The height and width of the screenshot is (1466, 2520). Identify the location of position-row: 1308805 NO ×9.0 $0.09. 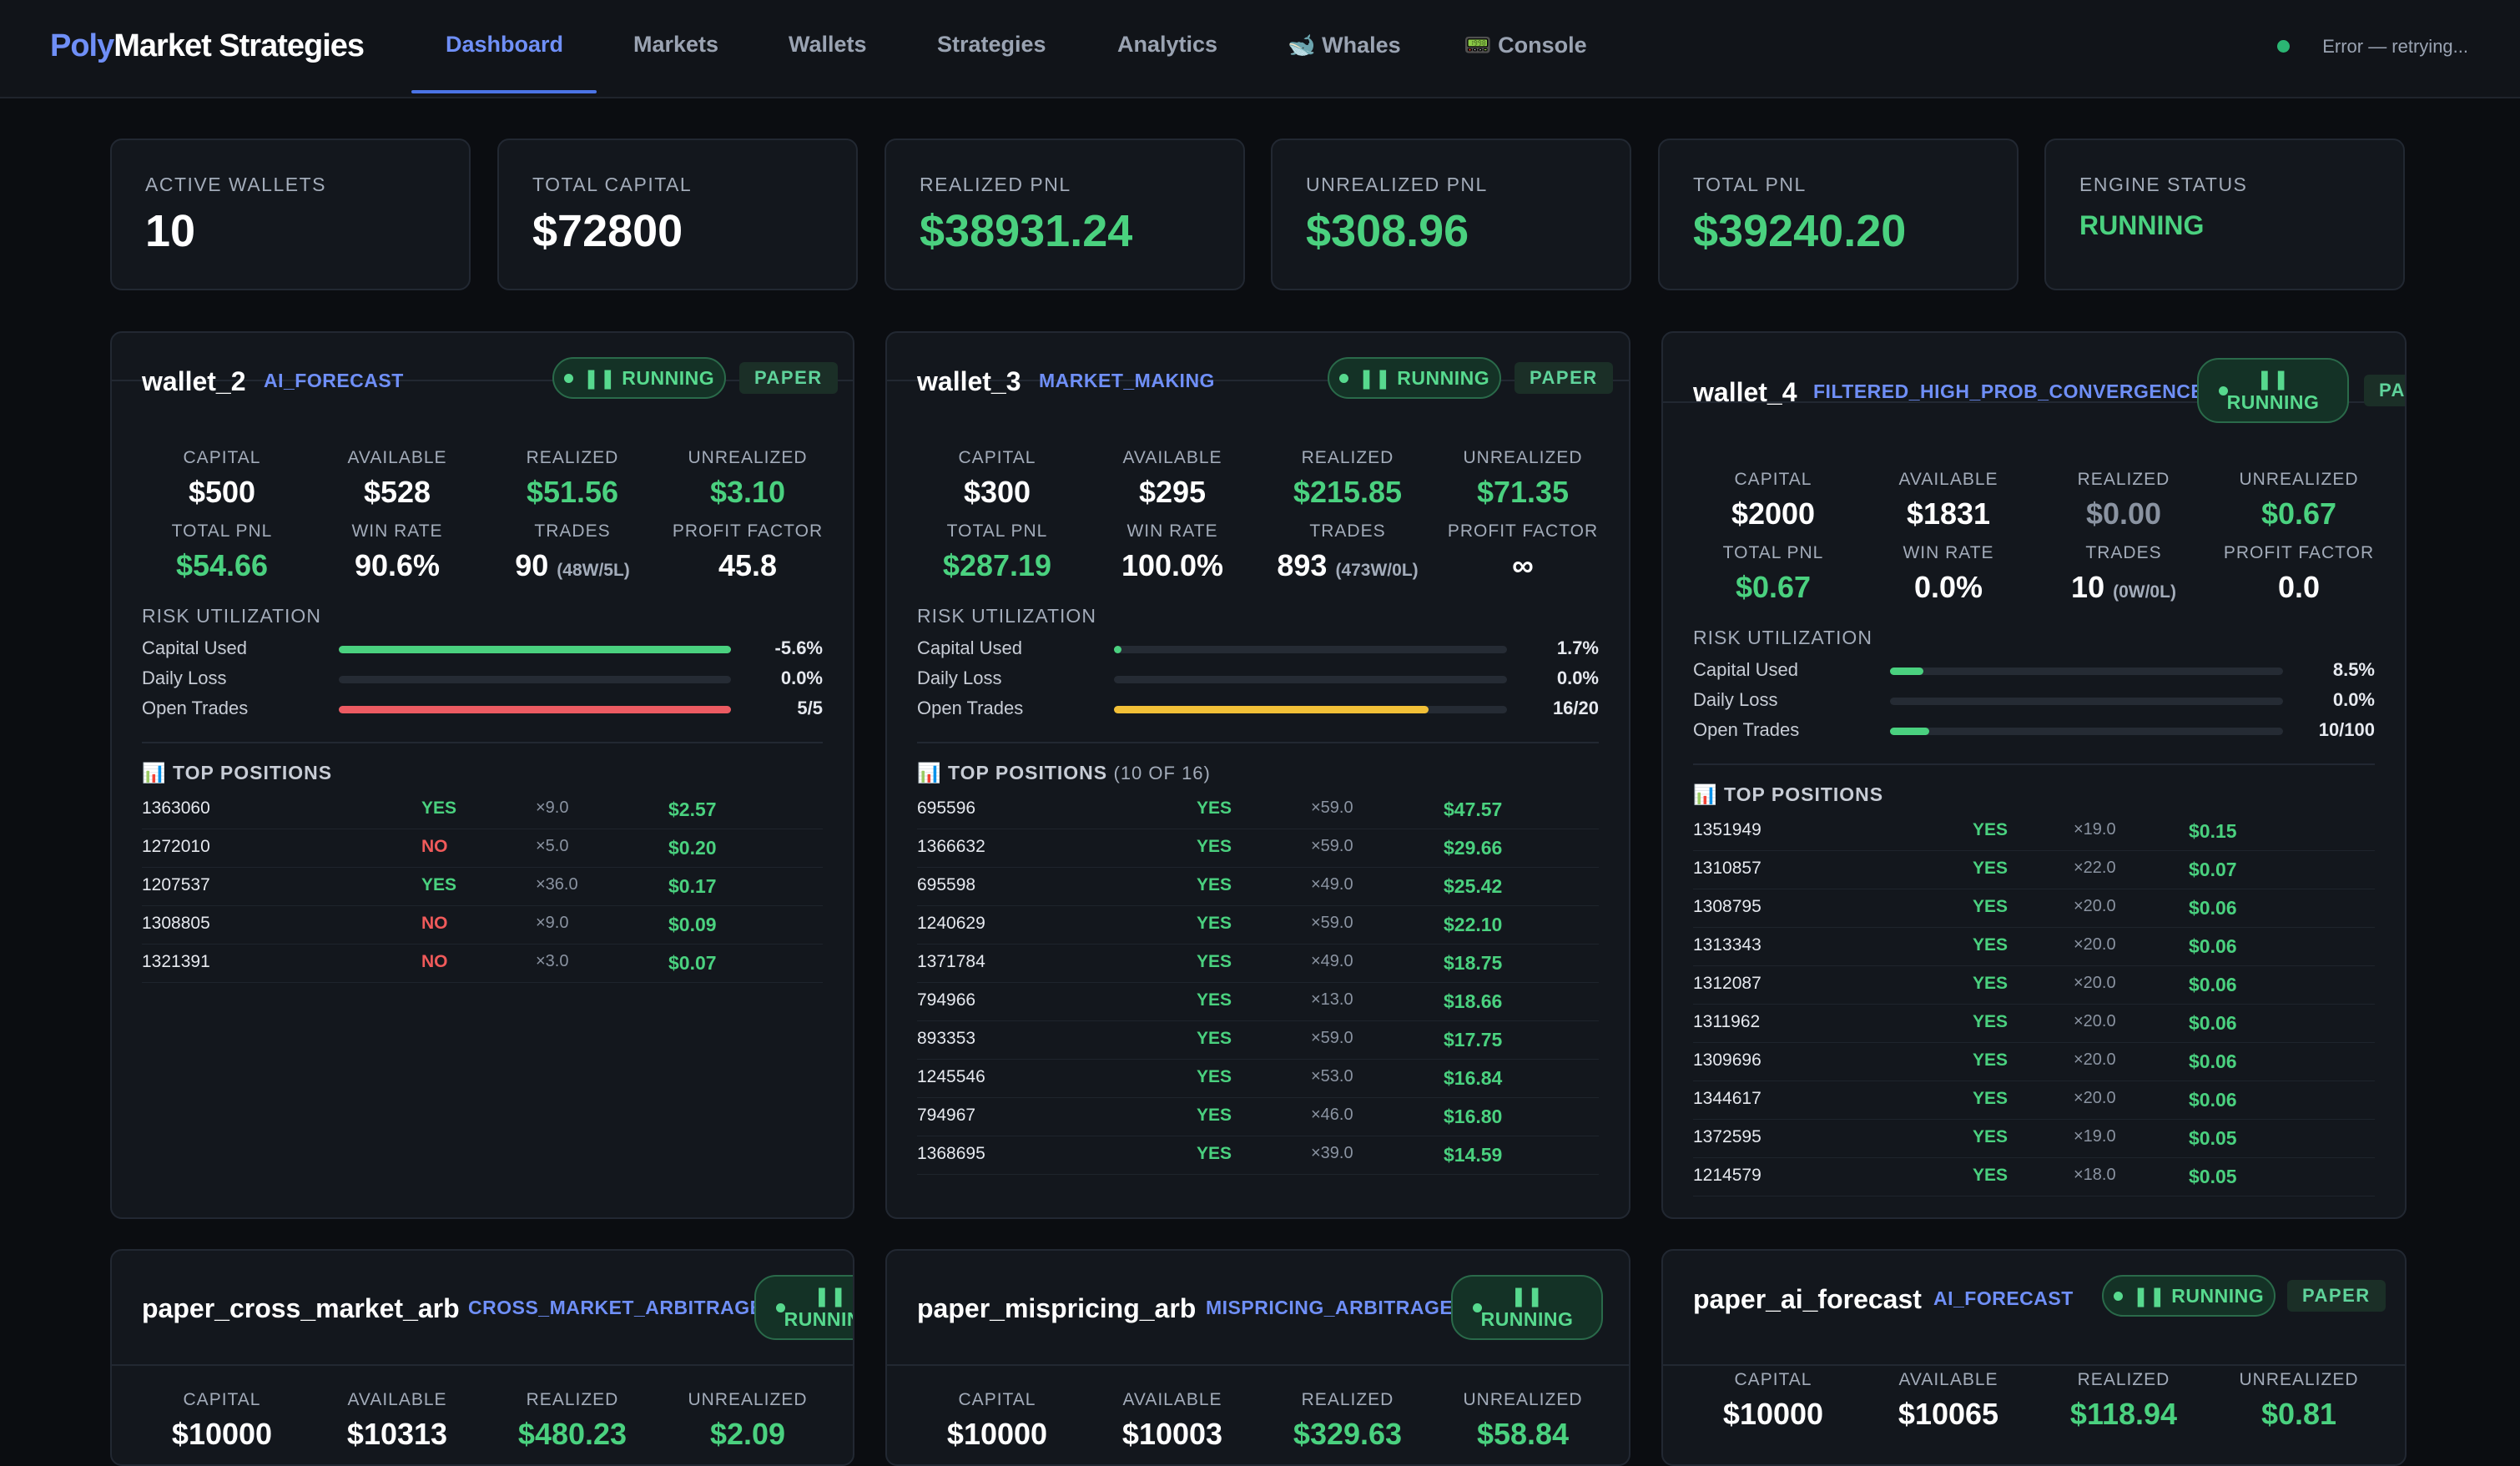
(482, 925).